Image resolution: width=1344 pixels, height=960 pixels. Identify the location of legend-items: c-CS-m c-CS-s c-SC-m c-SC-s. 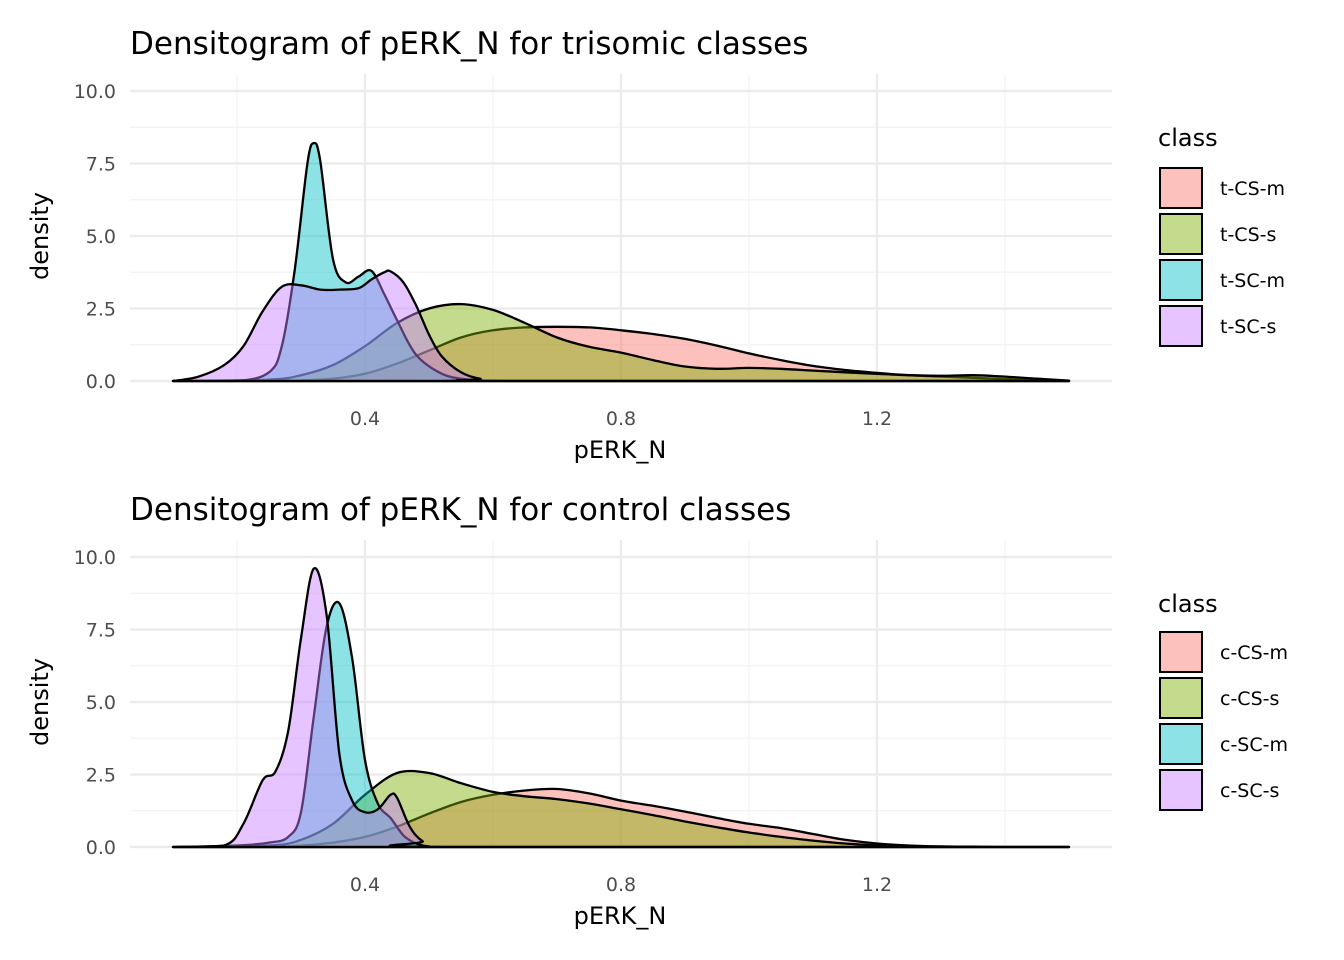
(1223, 721).